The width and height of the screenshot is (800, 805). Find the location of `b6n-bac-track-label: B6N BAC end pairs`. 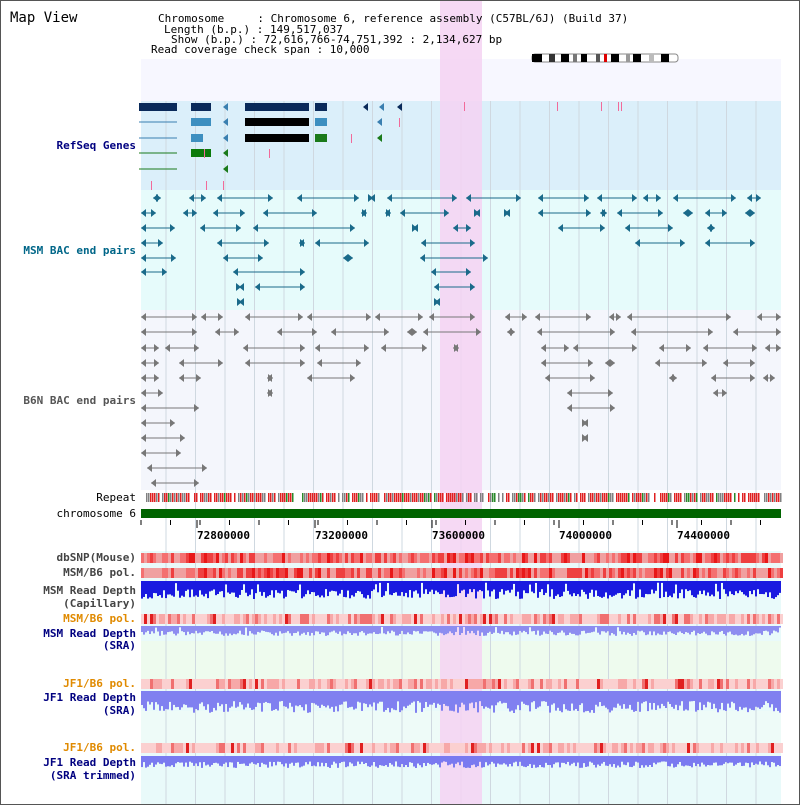

b6n-bac-track-label: B6N BAC end pairs is located at coordinates (79, 400).